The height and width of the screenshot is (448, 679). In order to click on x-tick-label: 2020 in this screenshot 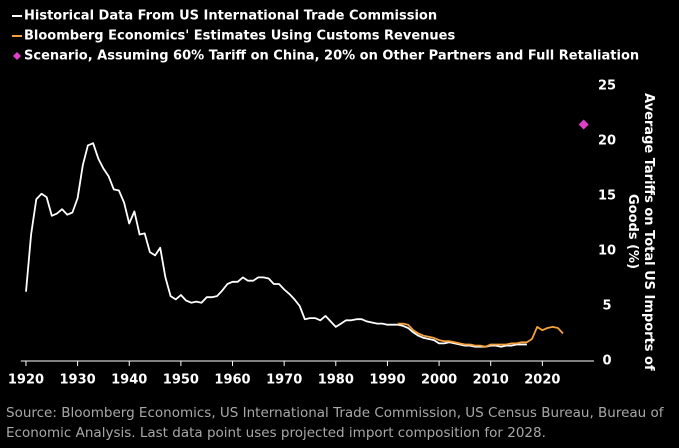, I will do `click(542, 380)`.